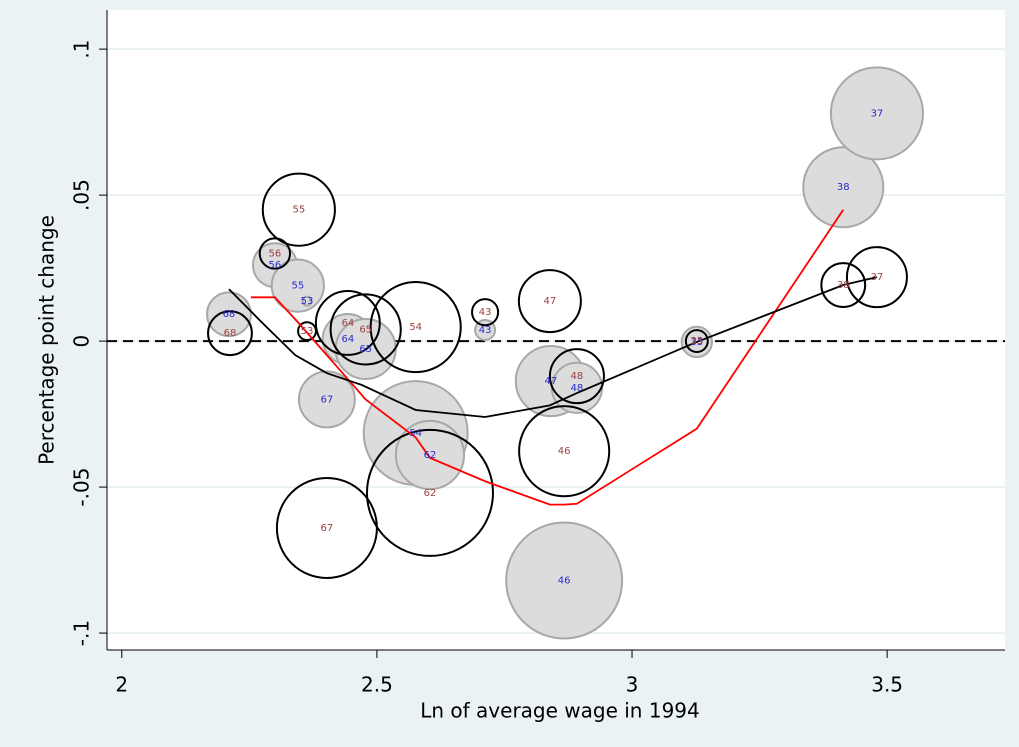 This screenshot has height=747, width=1019. Describe the element at coordinates (82, 49) in the screenshot. I see `y-tick-label: .1` at that location.